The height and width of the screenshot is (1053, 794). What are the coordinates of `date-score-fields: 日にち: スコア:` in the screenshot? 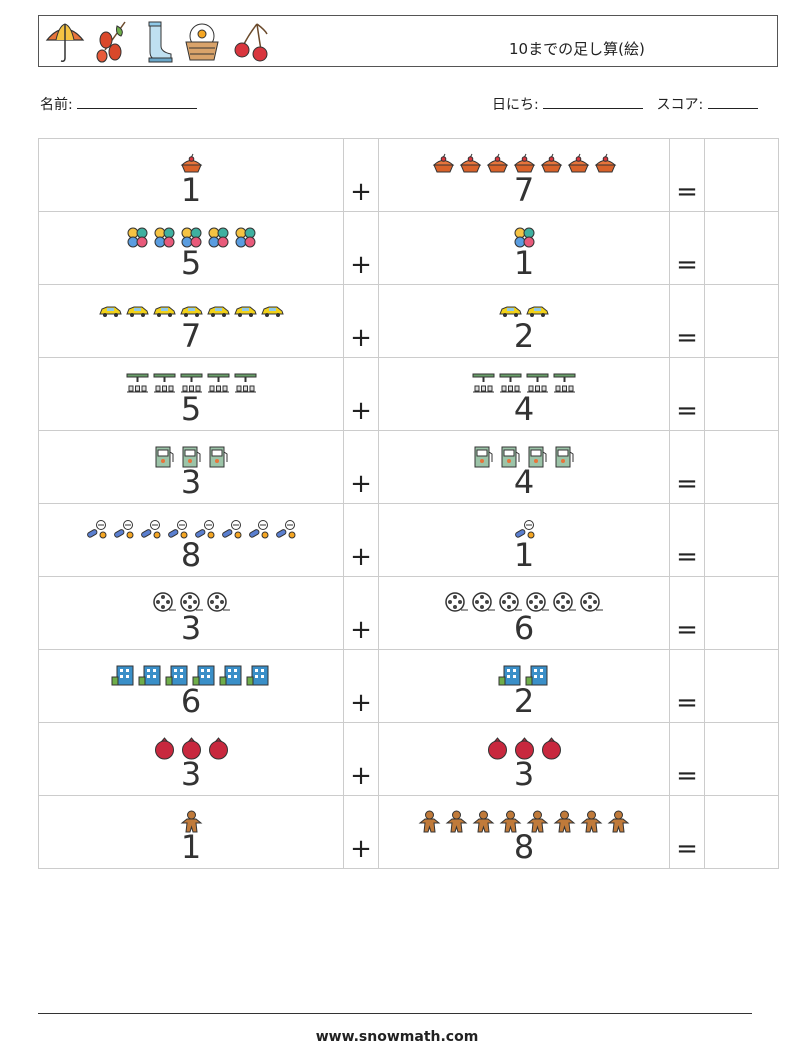 It's located at (625, 104).